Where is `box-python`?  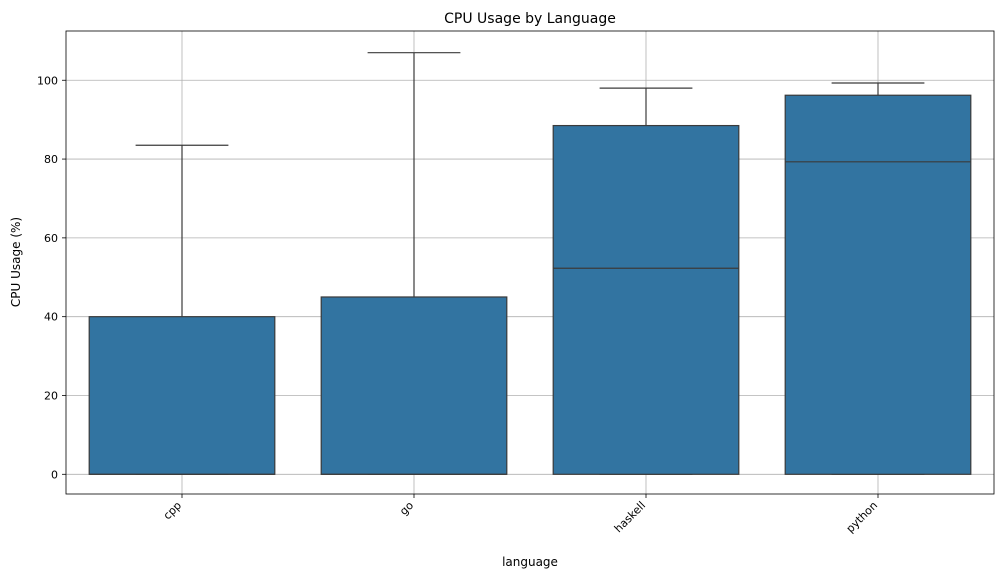
box-python is located at coordinates (878, 278).